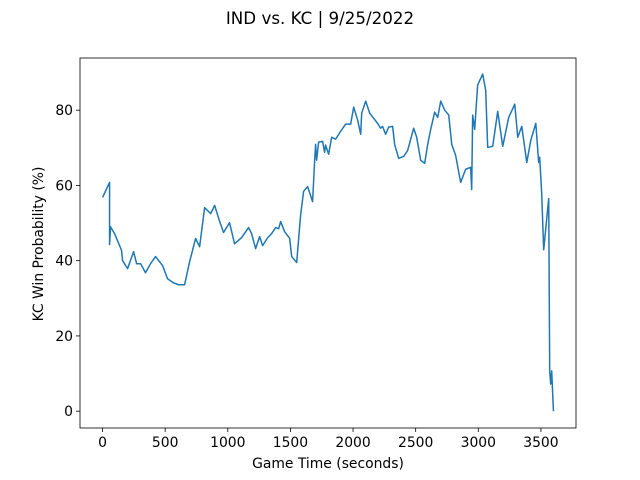 The height and width of the screenshot is (480, 640). Describe the element at coordinates (64, 111) in the screenshot. I see `y-tick-label: 80` at that location.